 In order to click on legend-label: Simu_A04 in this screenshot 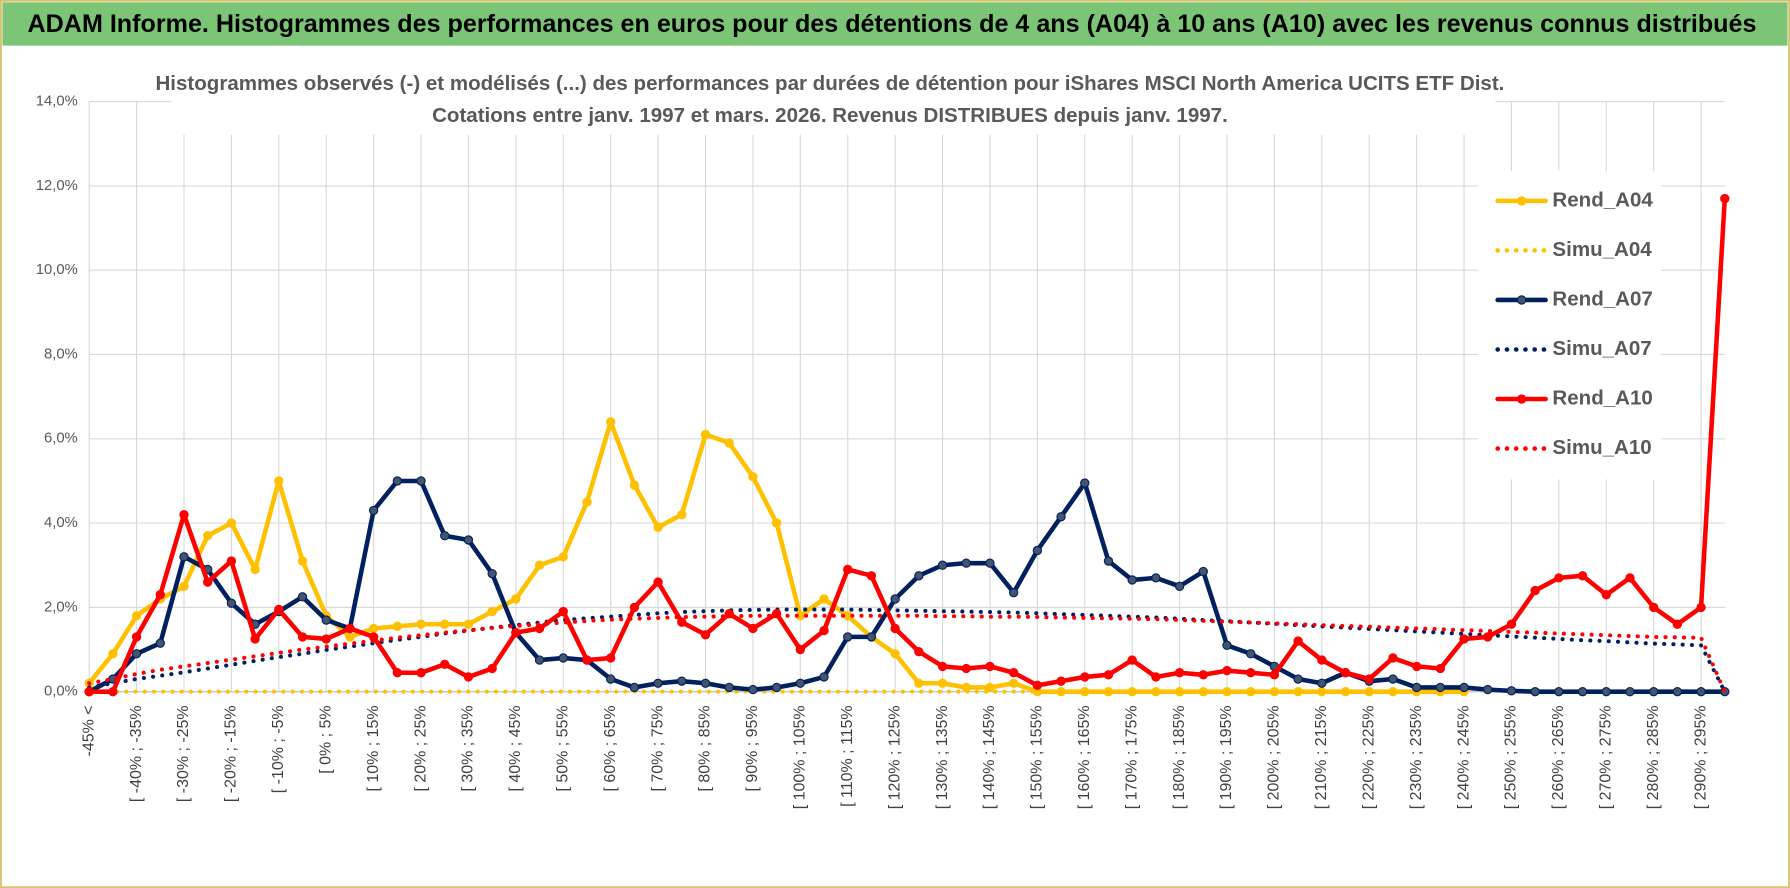, I will do `click(1602, 249)`.